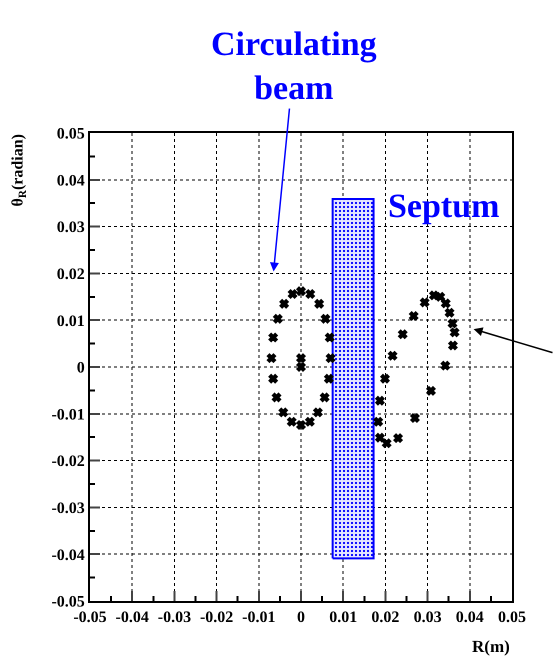 The image size is (554, 660). Describe the element at coordinates (301, 617) in the screenshot. I see `x-tick-label: 0` at that location.